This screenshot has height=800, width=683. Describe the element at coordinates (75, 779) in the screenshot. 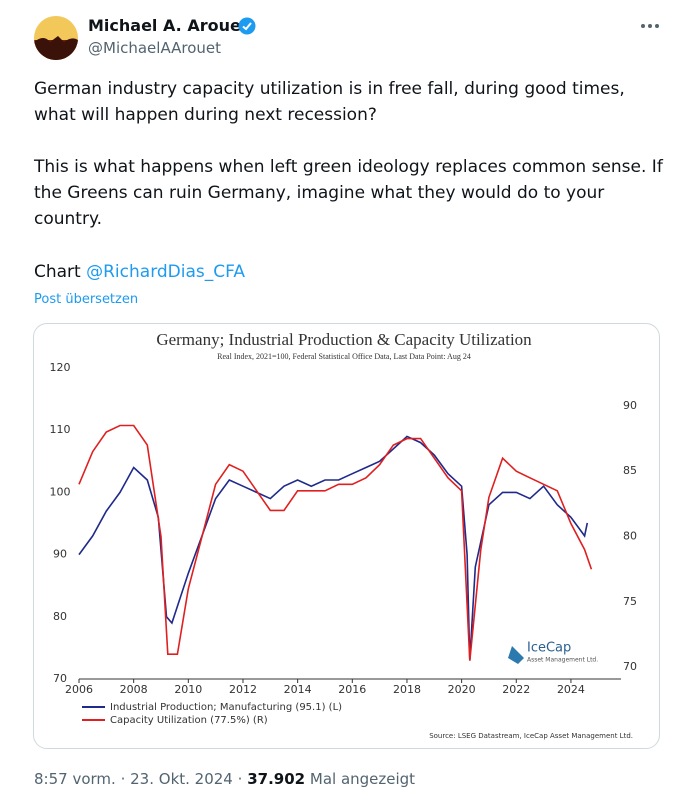

I see `time: 8:57 vorm.` at that location.